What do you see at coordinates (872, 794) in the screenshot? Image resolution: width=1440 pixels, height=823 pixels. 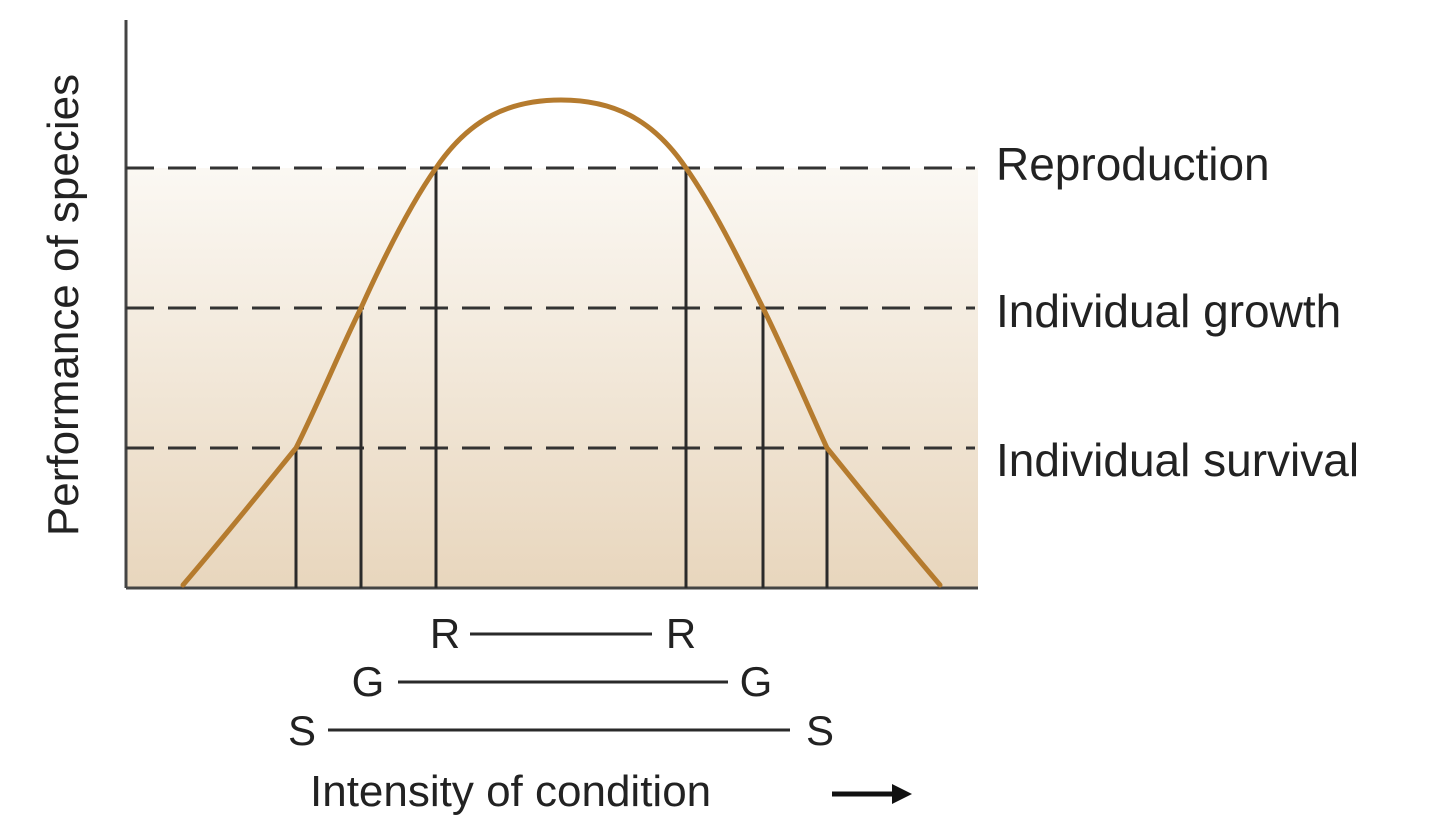 I see `arrow-right-icon` at bounding box center [872, 794].